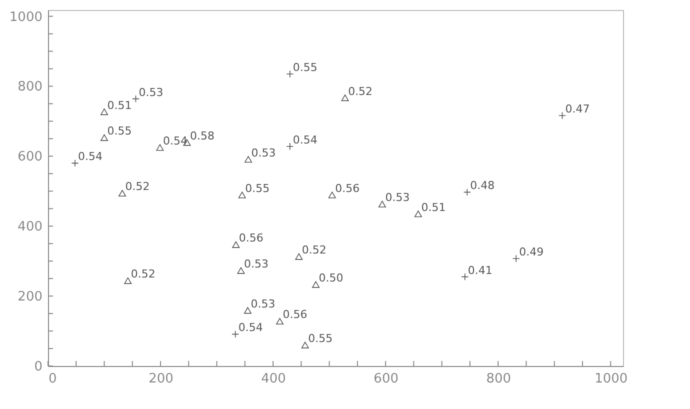  Describe the element at coordinates (531, 252) in the screenshot. I see `annotation: 0.49` at that location.